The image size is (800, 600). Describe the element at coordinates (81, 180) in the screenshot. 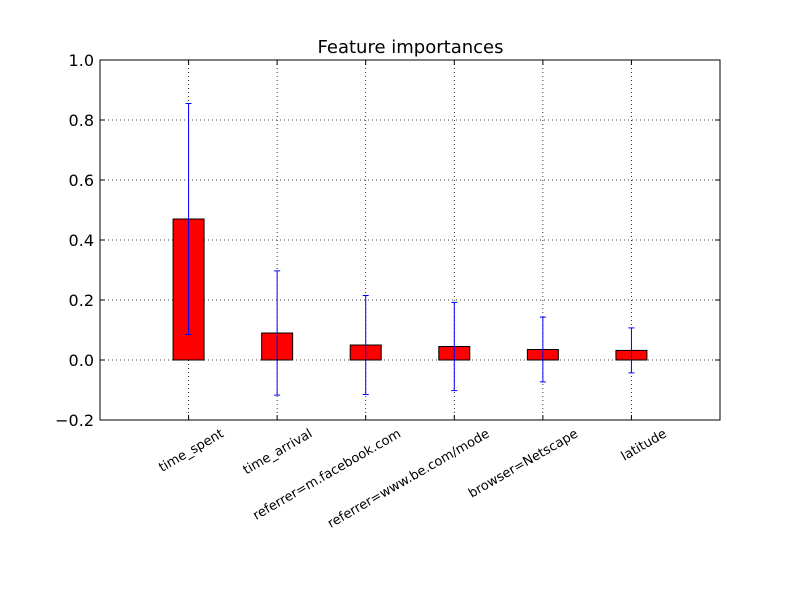

I see `y-tick-label: 0.6` at that location.